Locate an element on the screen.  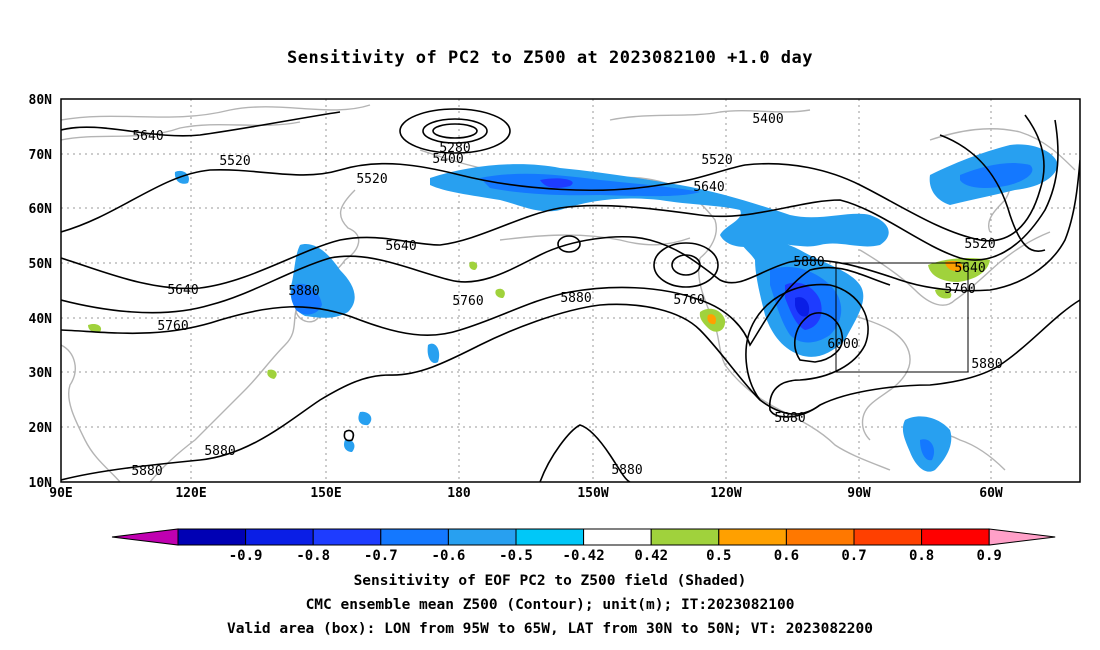
colorbar-min-arrow is located at coordinates (145, 537).